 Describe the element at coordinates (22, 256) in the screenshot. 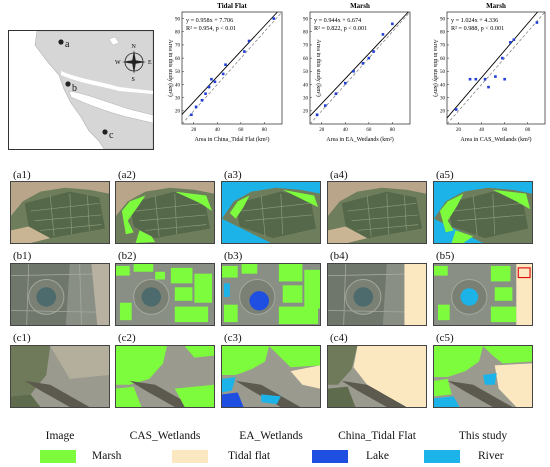

I see `panel-label-b1: (b1)` at that location.